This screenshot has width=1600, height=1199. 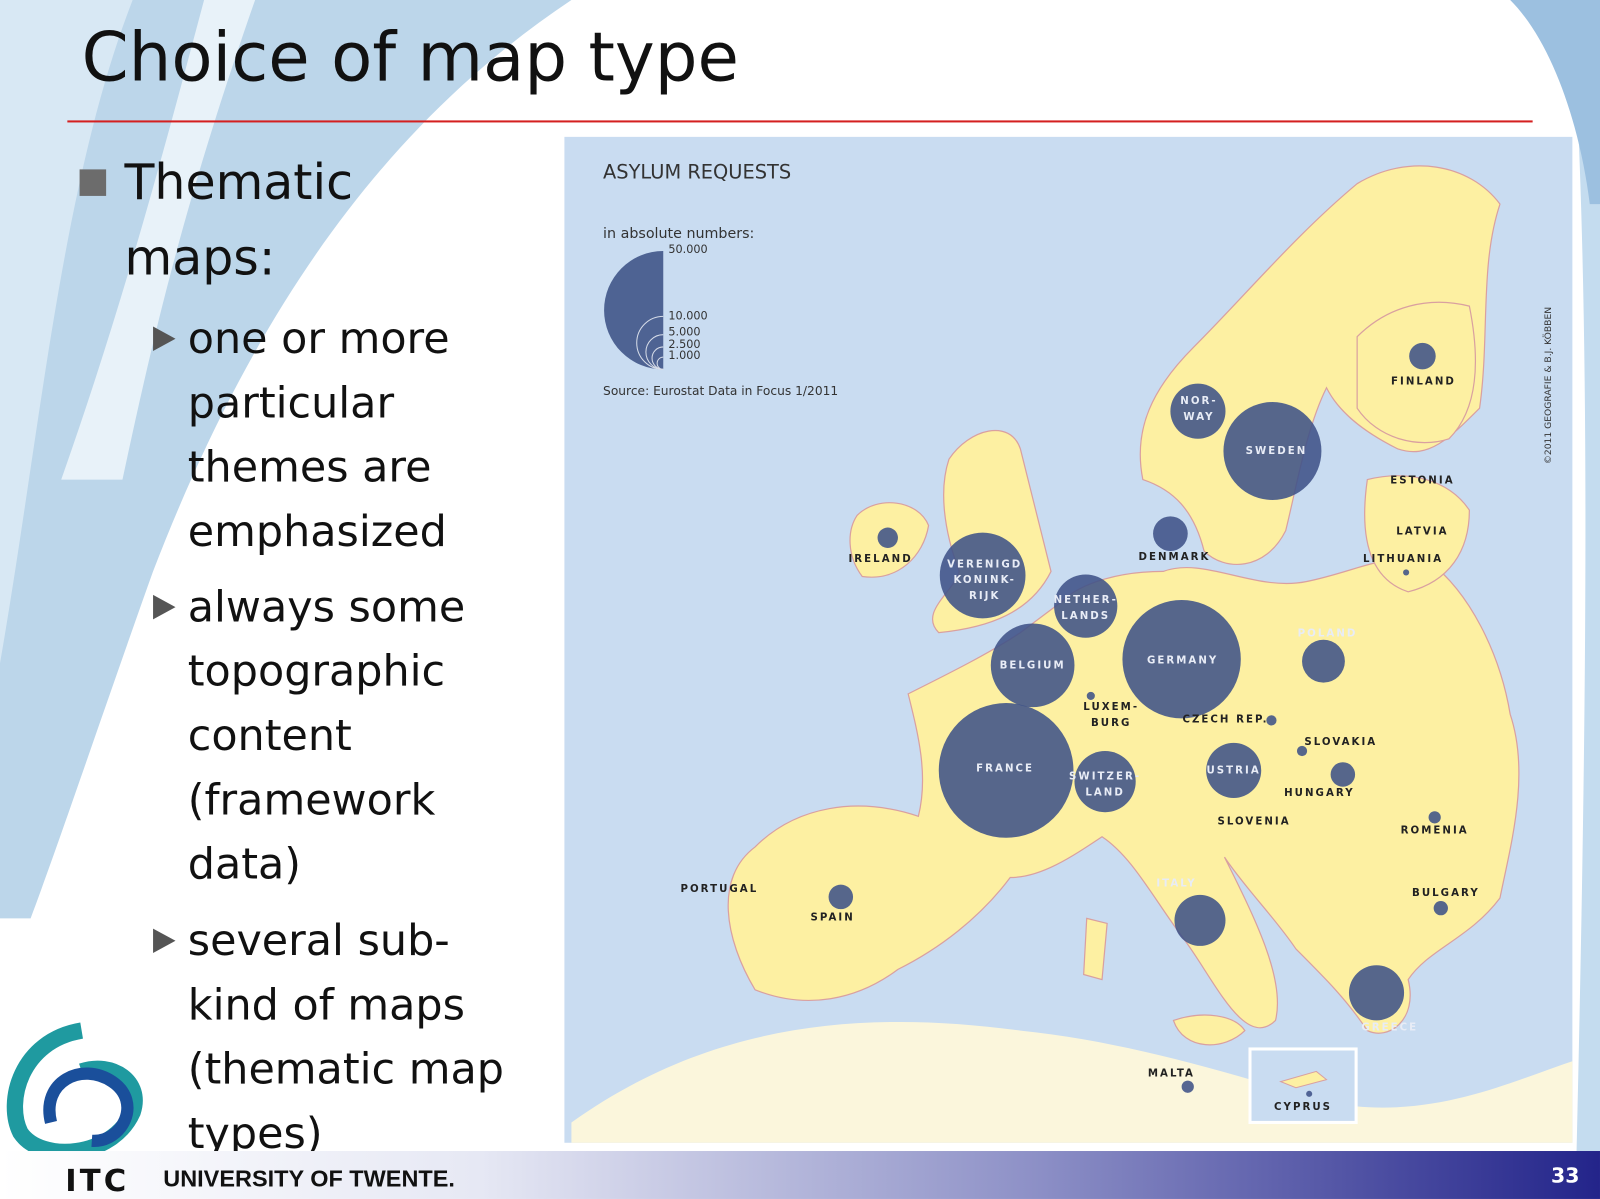 What do you see at coordinates (1111, 723) in the screenshot?
I see `country-label: BURG` at bounding box center [1111, 723].